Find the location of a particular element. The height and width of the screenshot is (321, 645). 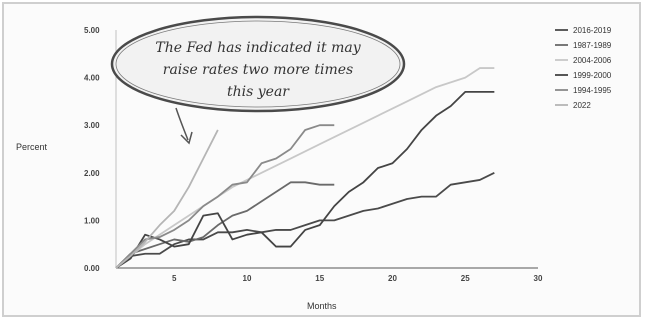

y-tick-label: 2.00 is located at coordinates (92, 173).